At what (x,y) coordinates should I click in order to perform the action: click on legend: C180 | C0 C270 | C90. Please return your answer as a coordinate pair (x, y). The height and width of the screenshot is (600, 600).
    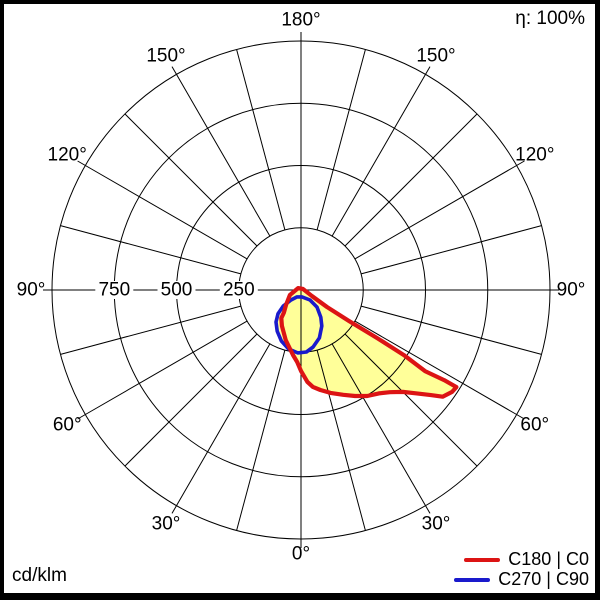
    Looking at the image, I should click on (521, 569).